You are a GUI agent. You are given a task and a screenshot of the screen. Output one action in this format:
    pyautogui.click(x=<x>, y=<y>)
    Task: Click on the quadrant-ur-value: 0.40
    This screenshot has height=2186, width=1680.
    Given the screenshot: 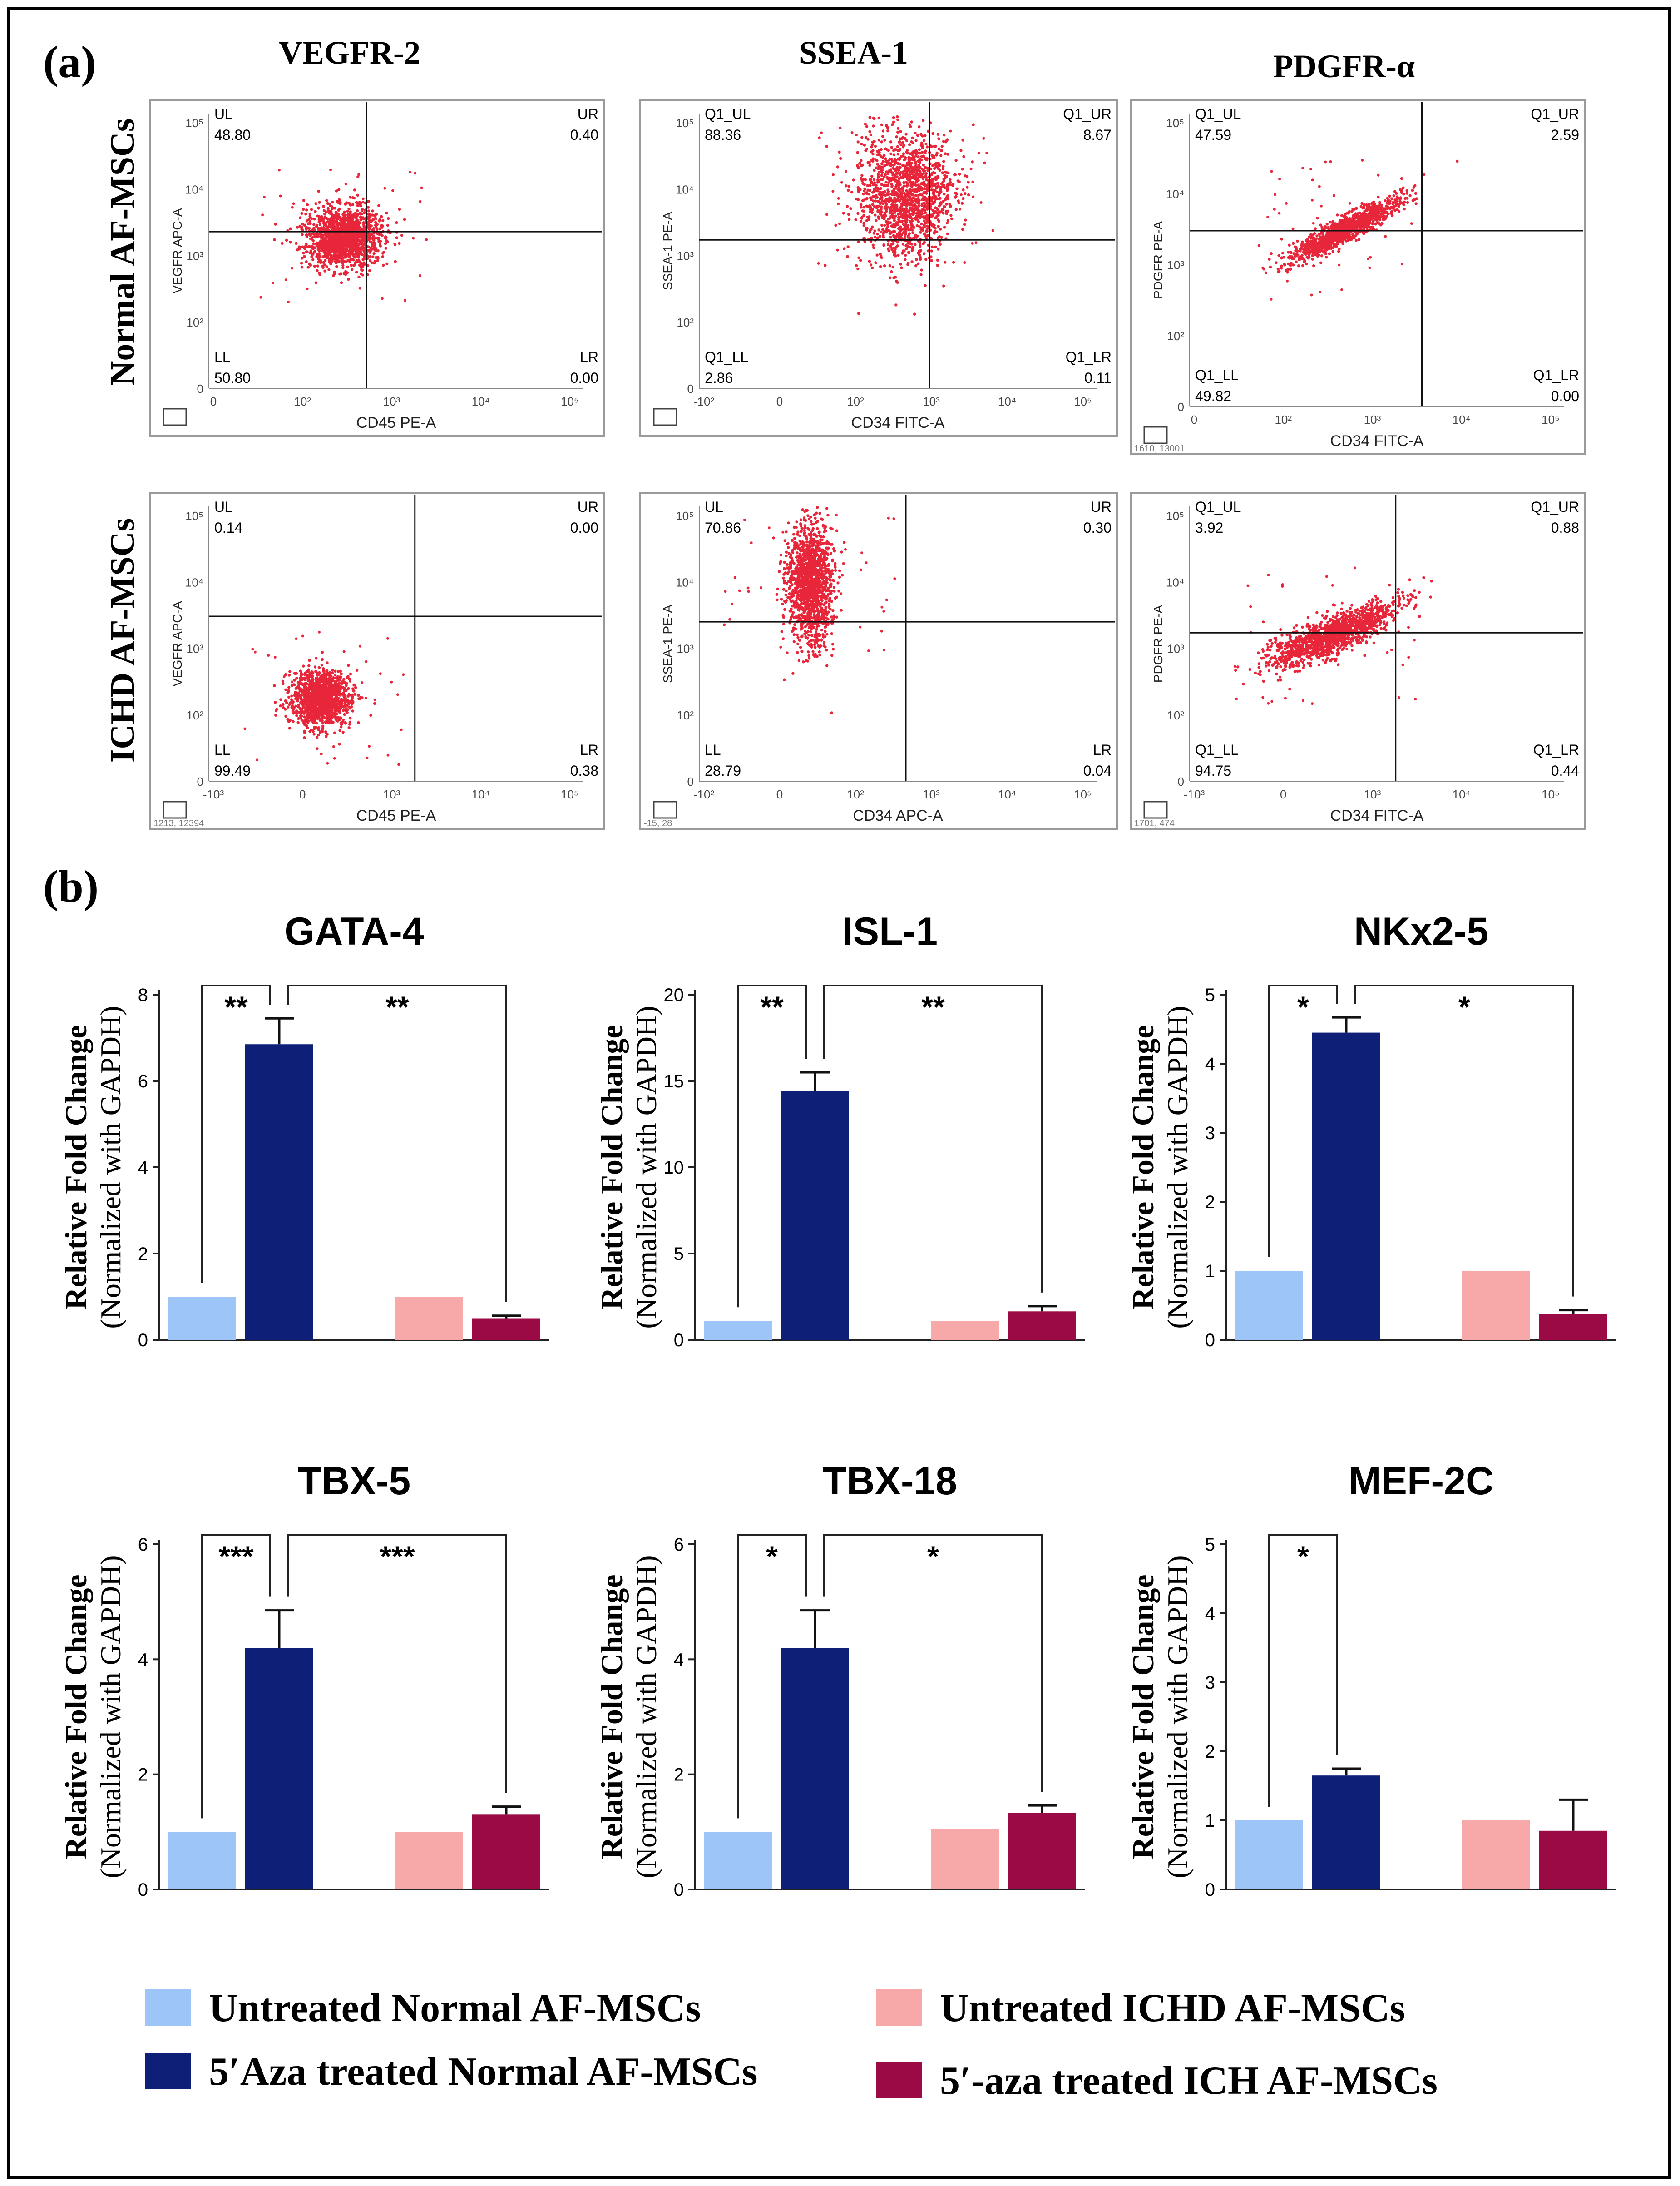 What is the action you would take?
    pyautogui.click(x=584, y=135)
    